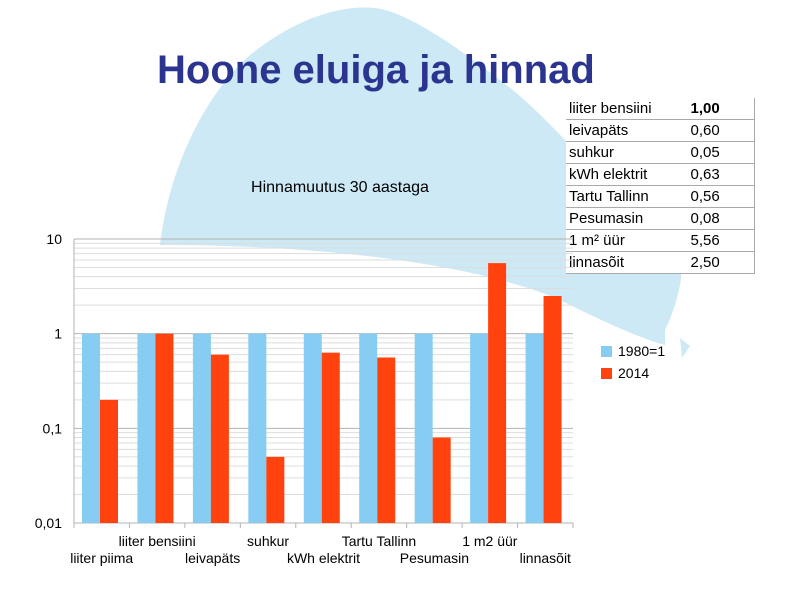 The width and height of the screenshot is (794, 595). Describe the element at coordinates (704, 218) in the screenshot. I see `table-cell-value: 0,08` at that location.